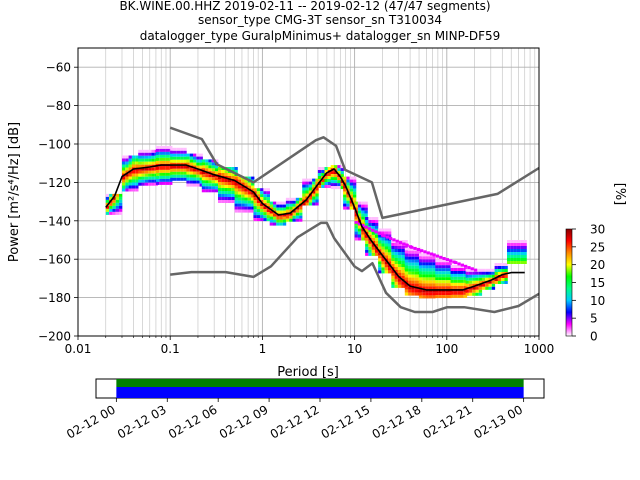 This screenshot has width=640, height=480. What do you see at coordinates (54, 337) in the screenshot?
I see `y-tick-label: −200` at bounding box center [54, 337].